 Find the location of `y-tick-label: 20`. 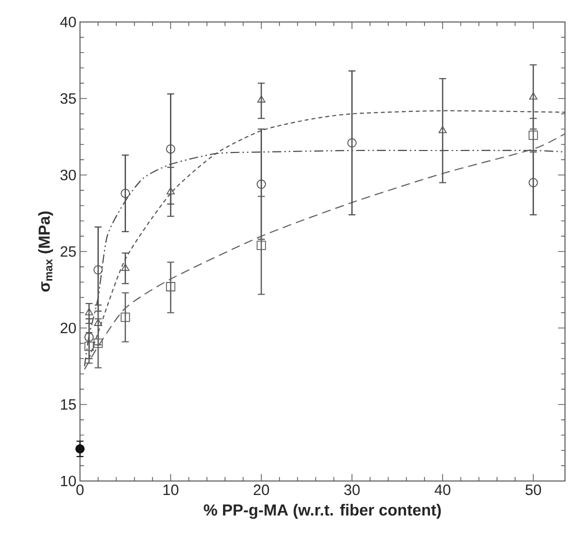

y-tick-label: 20 is located at coordinates (68, 328).